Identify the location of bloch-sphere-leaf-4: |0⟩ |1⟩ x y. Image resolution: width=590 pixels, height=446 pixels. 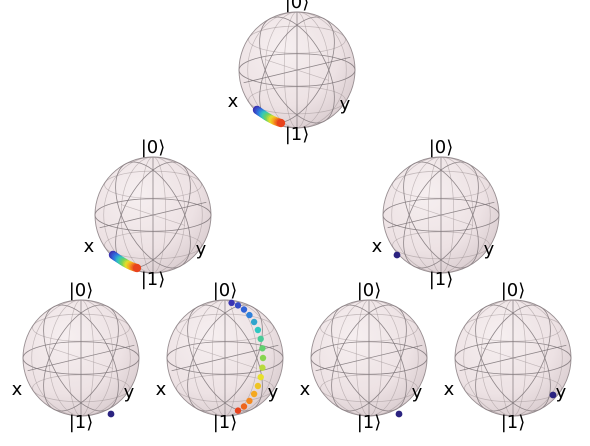
(508, 356).